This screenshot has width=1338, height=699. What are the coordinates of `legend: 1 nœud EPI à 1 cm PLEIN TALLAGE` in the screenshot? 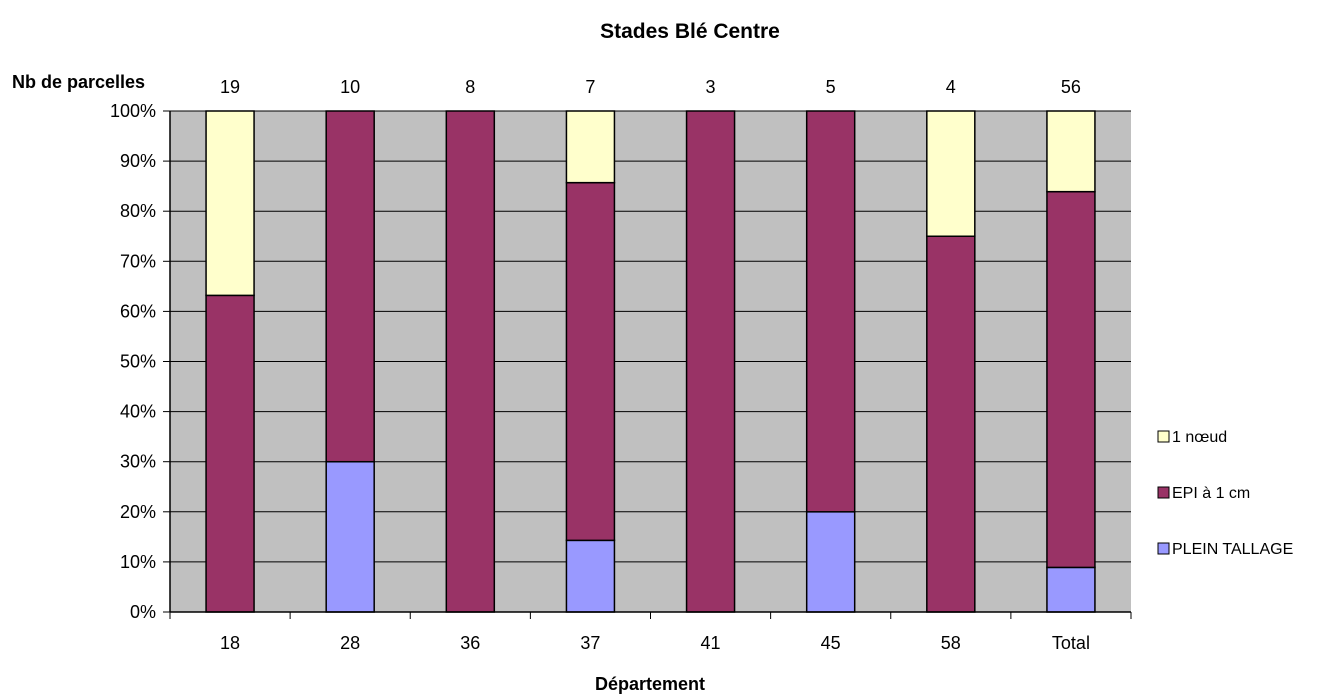 It's located at (1225, 493).